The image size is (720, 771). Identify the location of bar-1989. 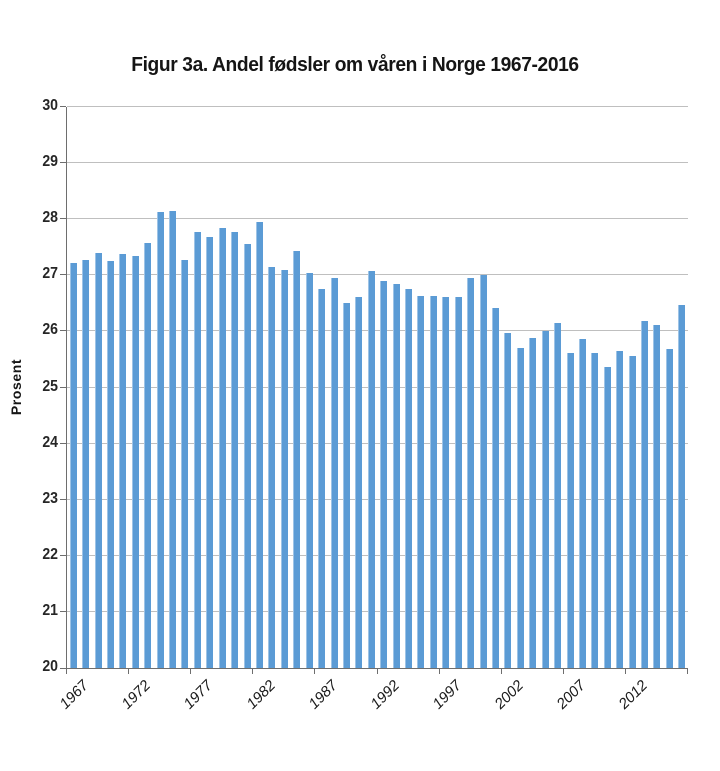
(346, 485).